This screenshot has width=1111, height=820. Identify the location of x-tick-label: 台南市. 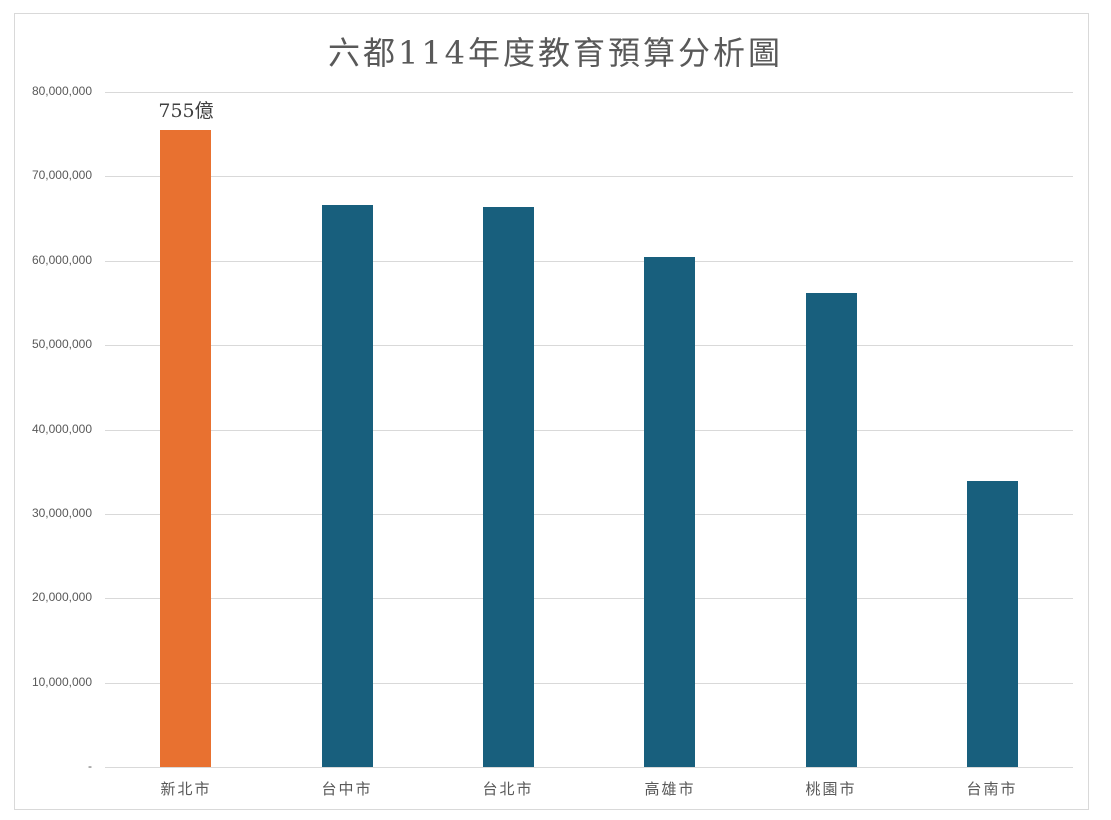
(992, 789).